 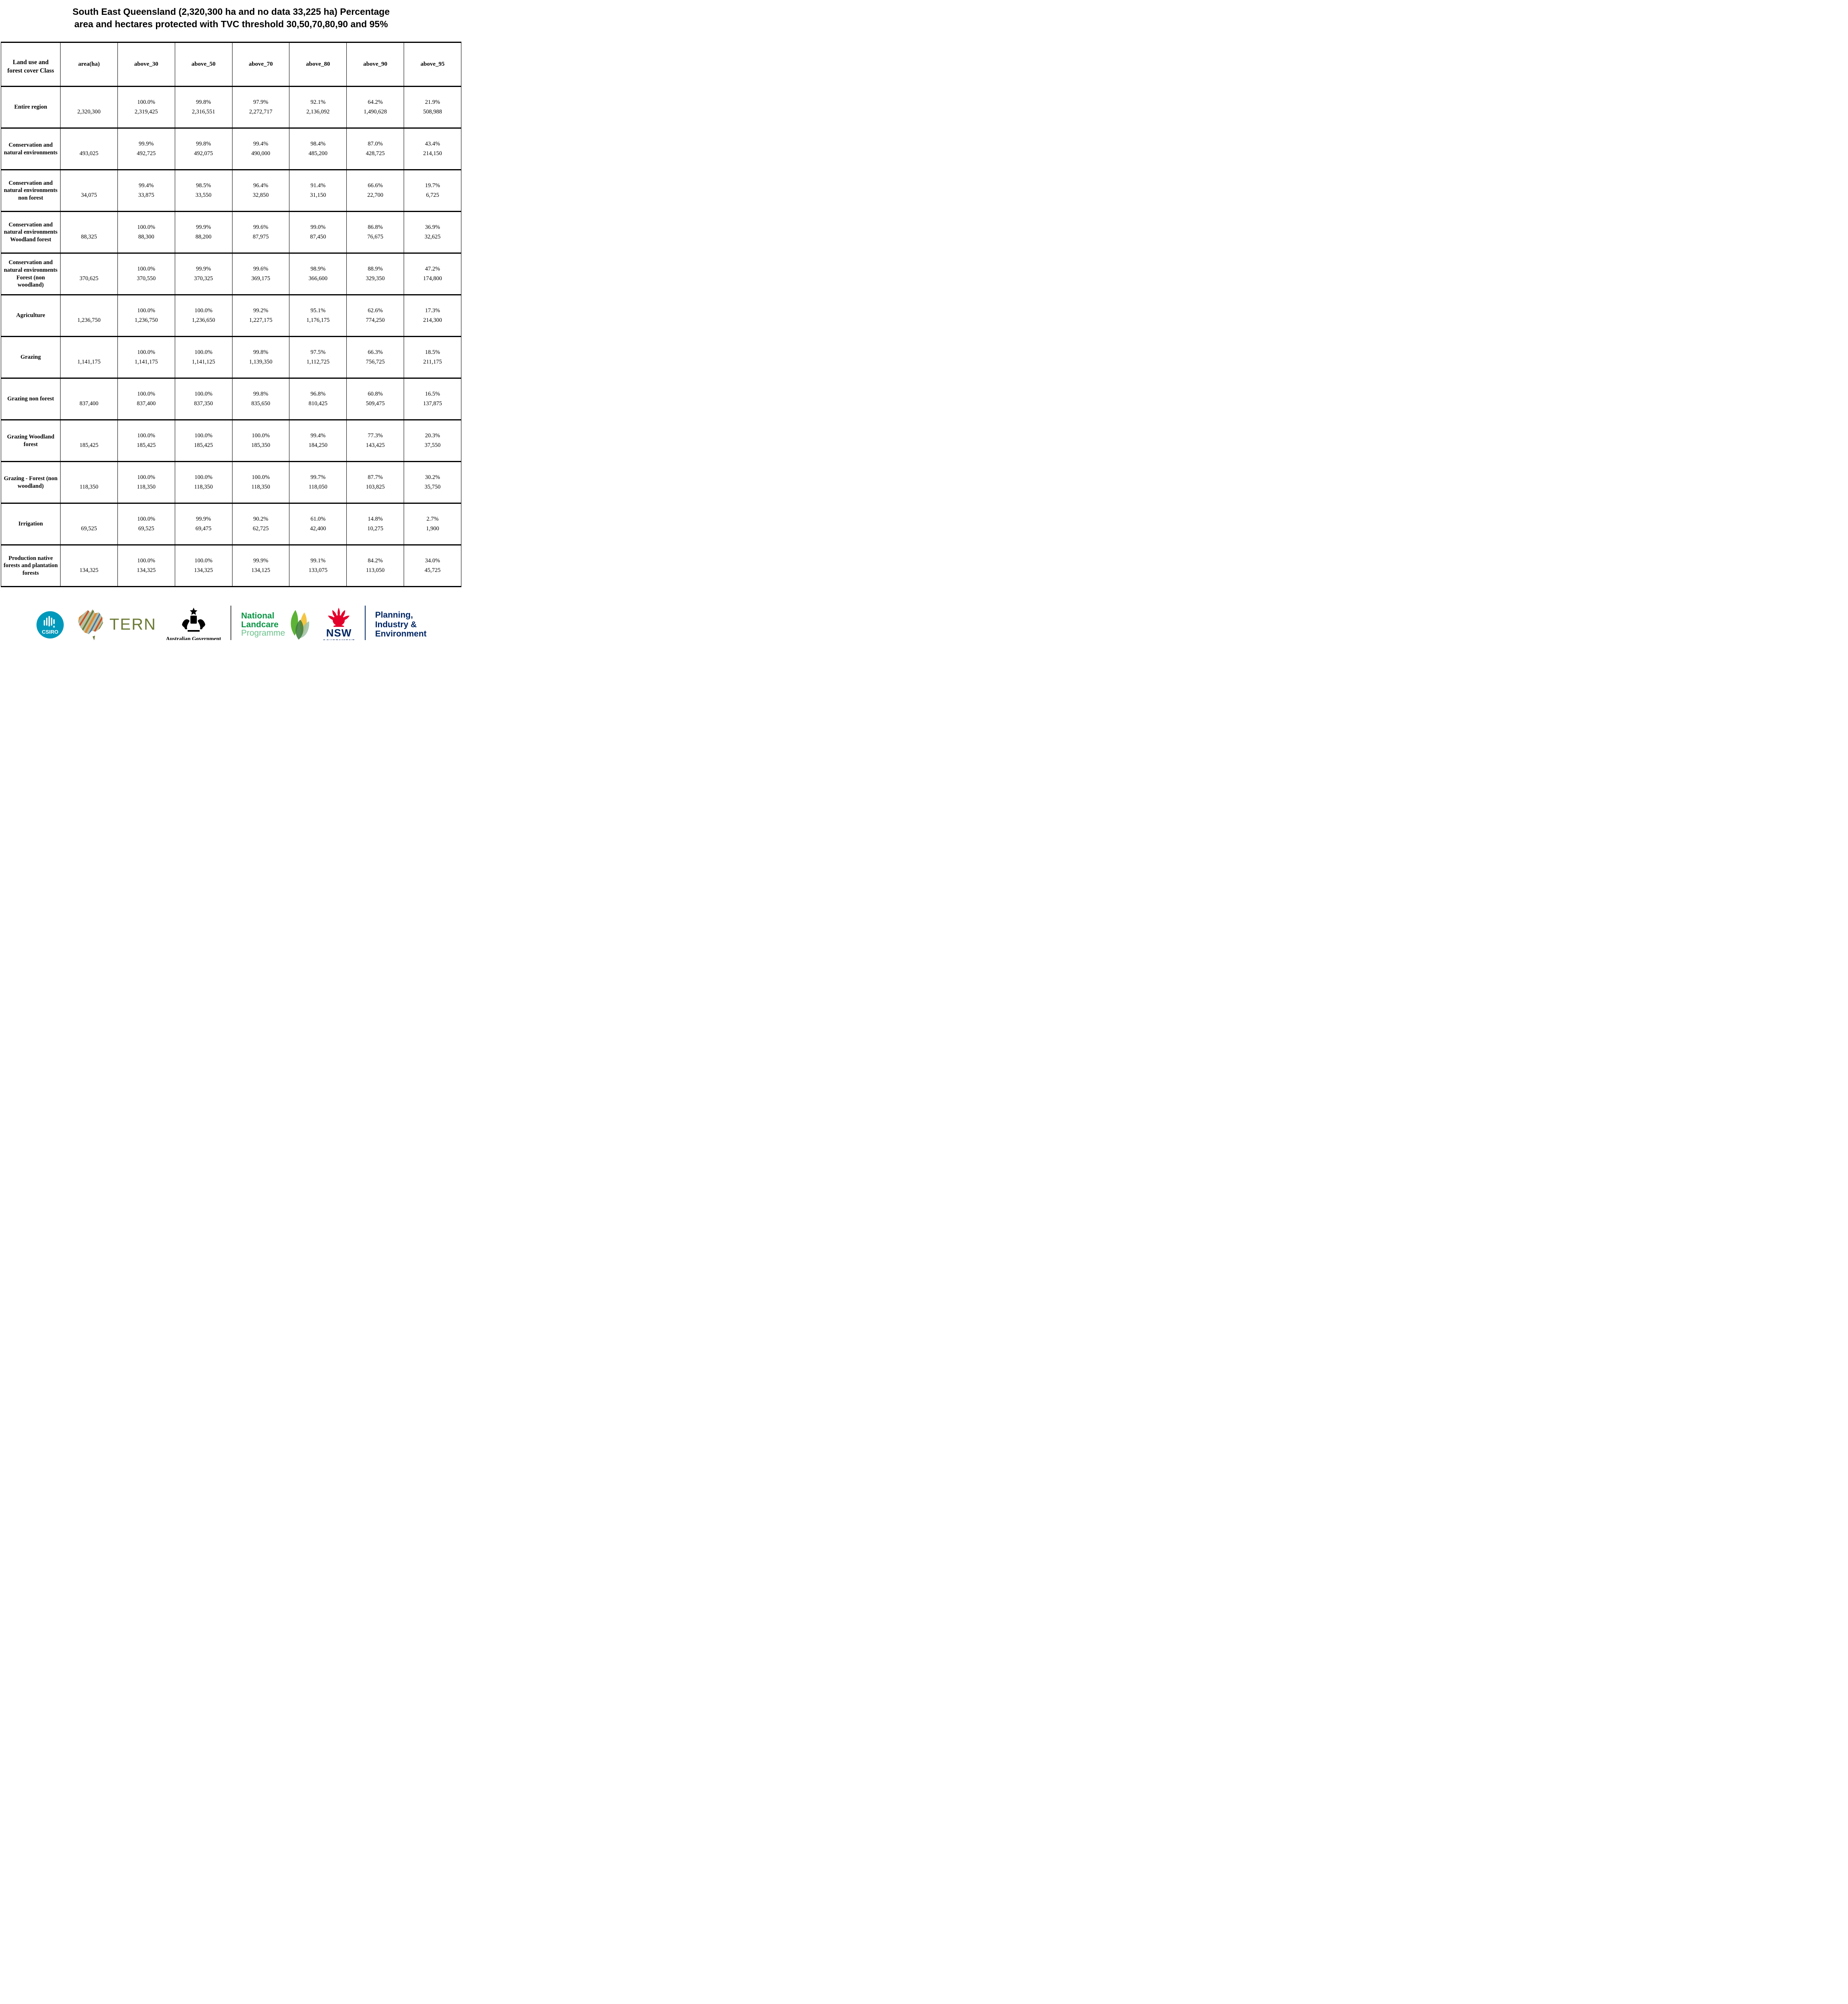 What do you see at coordinates (432, 441) in the screenshot?
I see `data-cell: 20.3% 37,550` at bounding box center [432, 441].